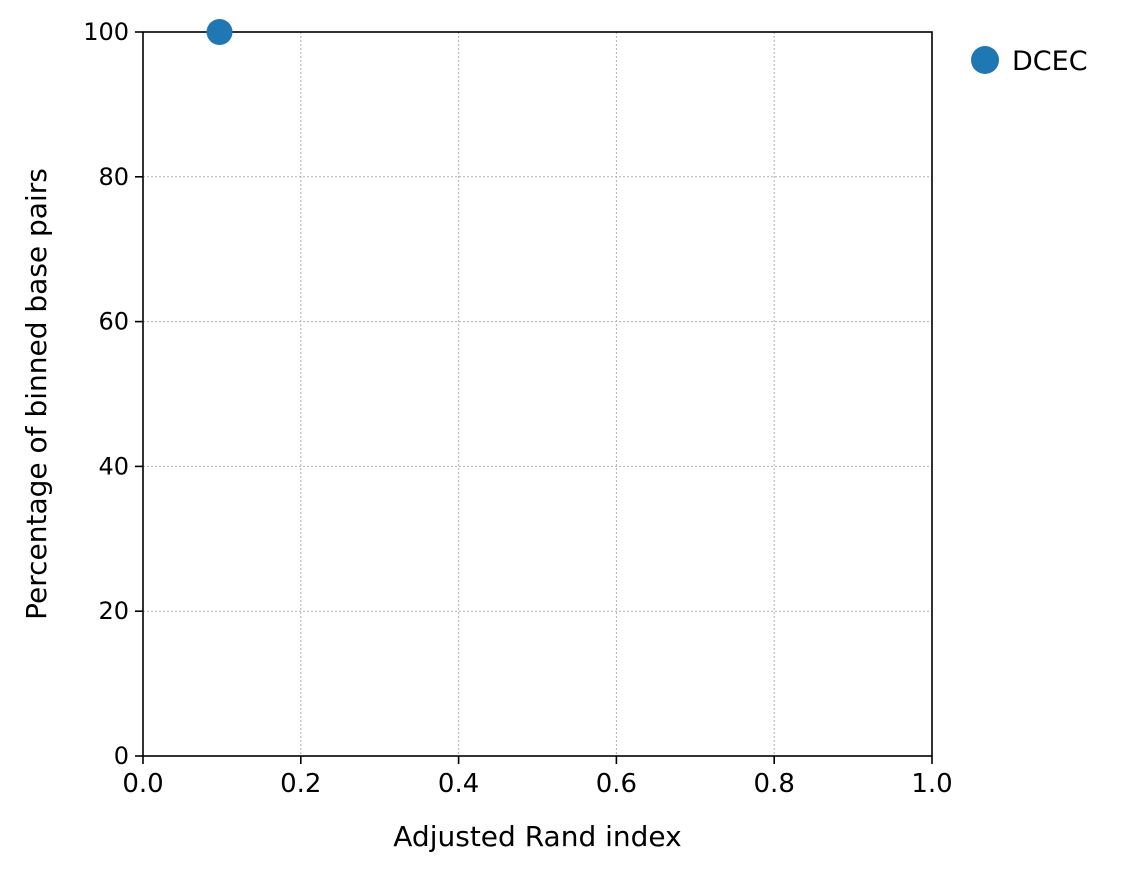  Describe the element at coordinates (121, 756) in the screenshot. I see `y-tick-label-0: 0` at that location.